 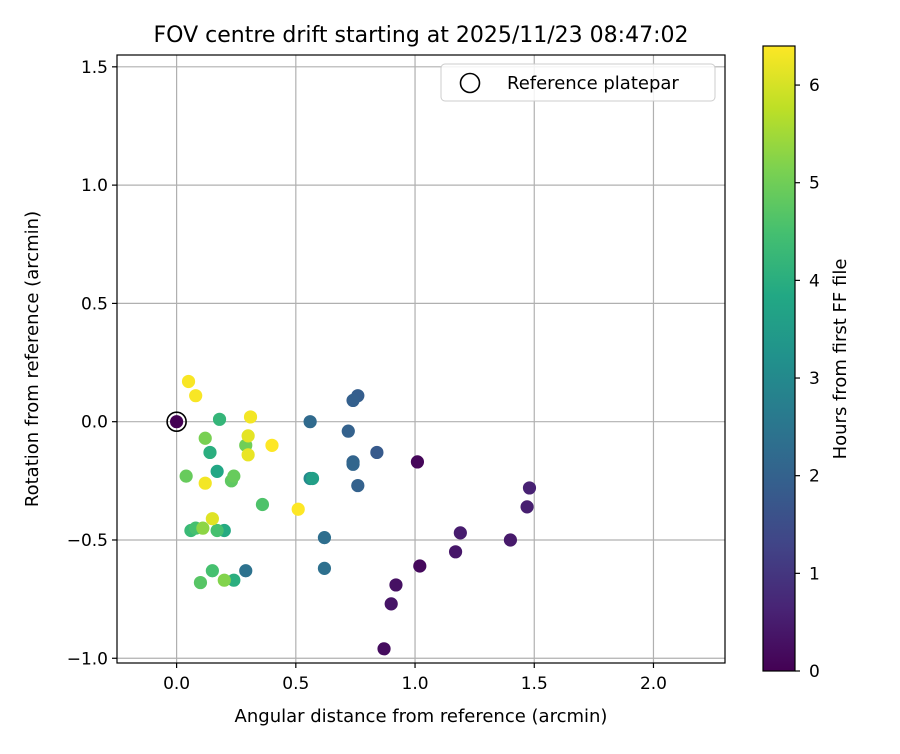 I want to click on reference-platepar-marker, so click(x=176, y=421).